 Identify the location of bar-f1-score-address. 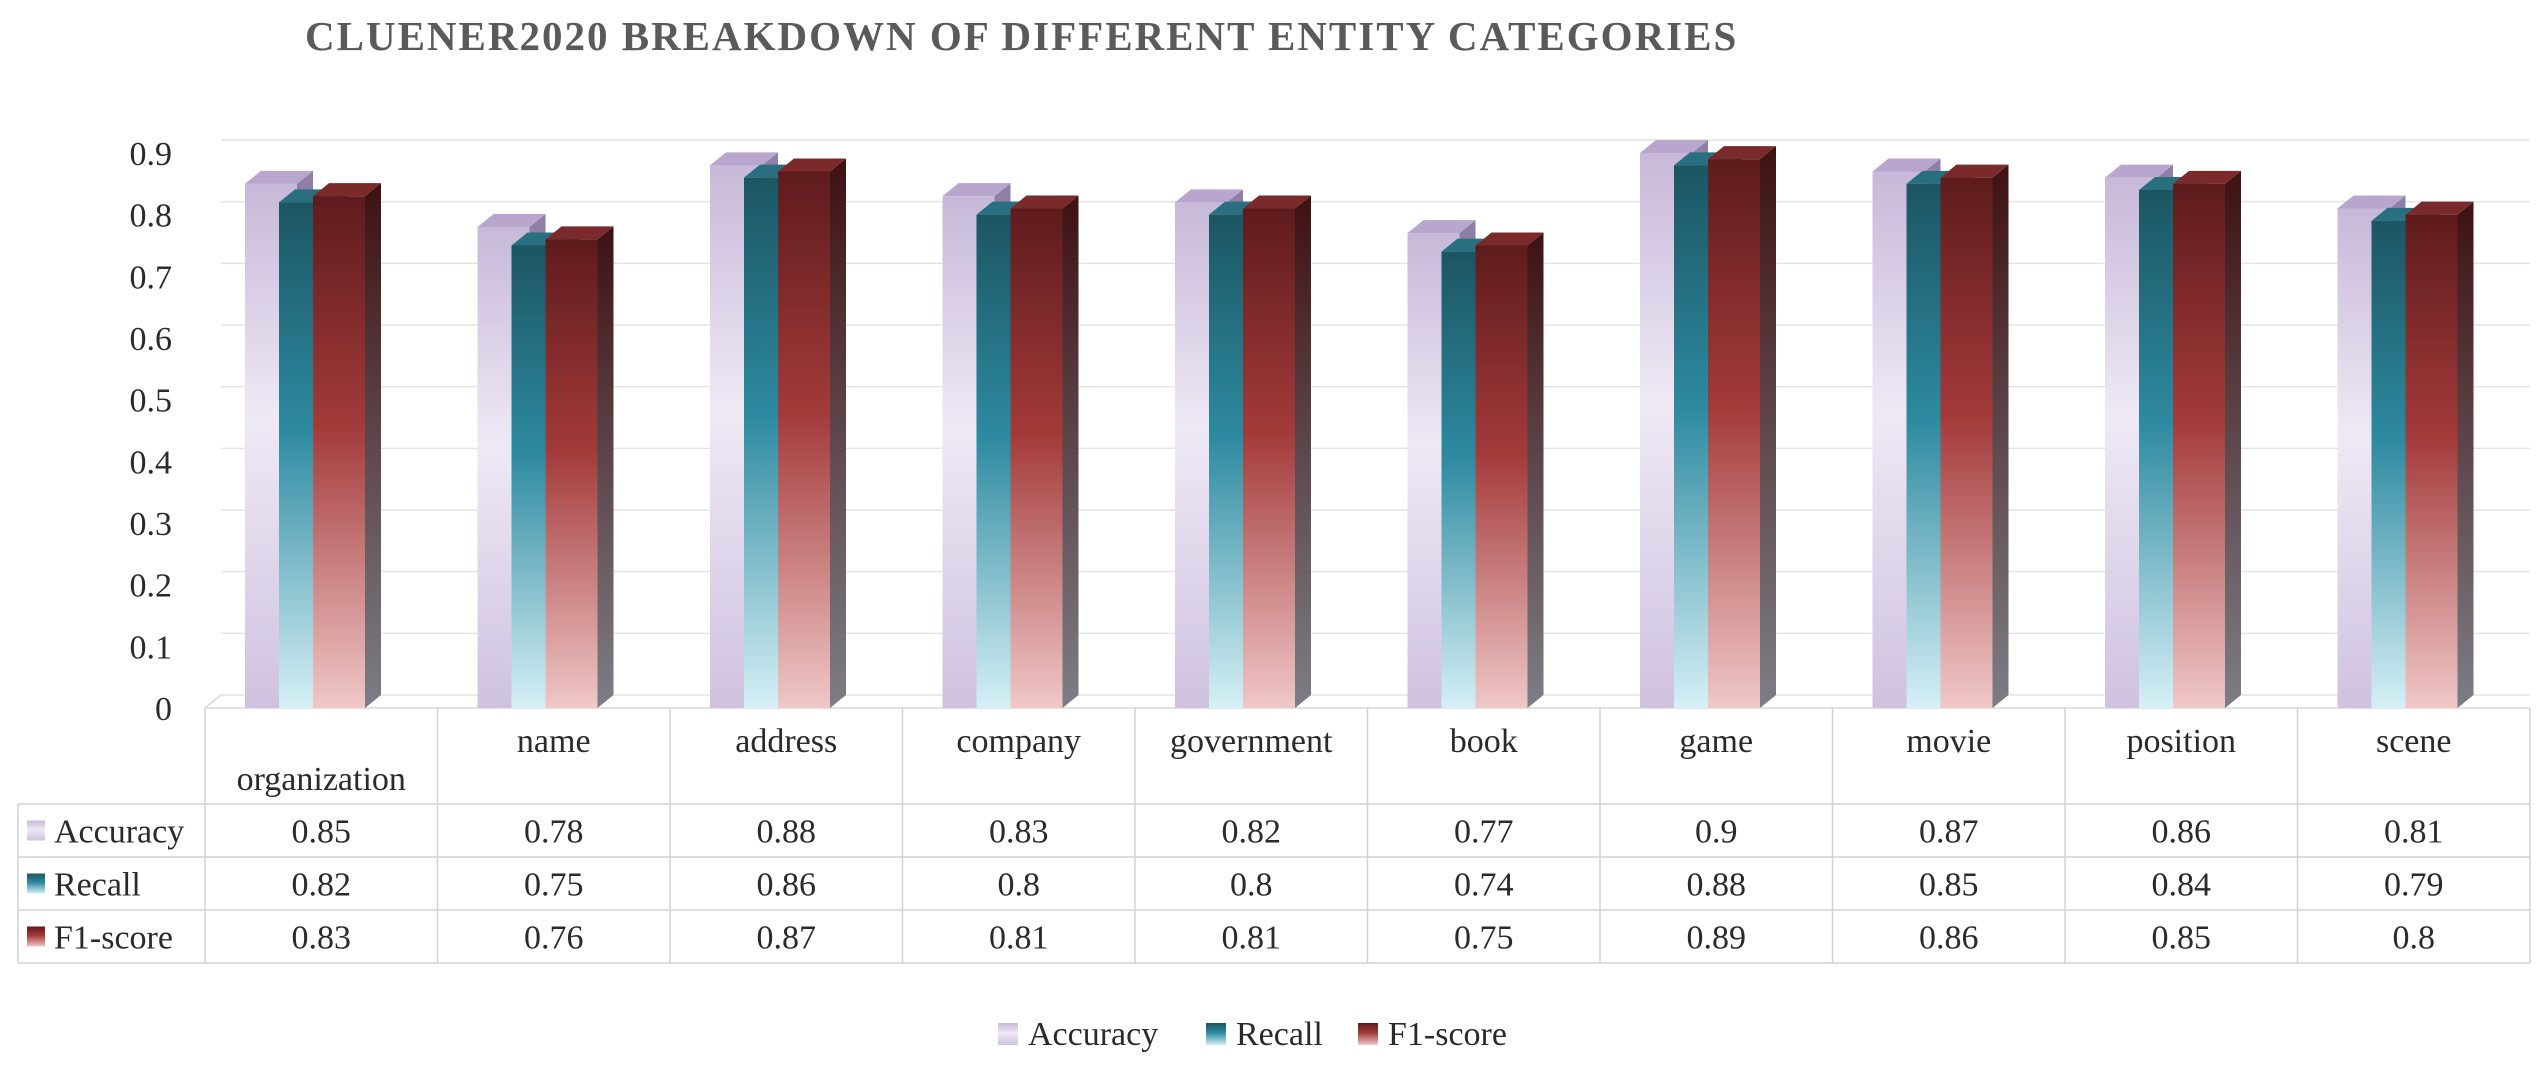
(812, 433).